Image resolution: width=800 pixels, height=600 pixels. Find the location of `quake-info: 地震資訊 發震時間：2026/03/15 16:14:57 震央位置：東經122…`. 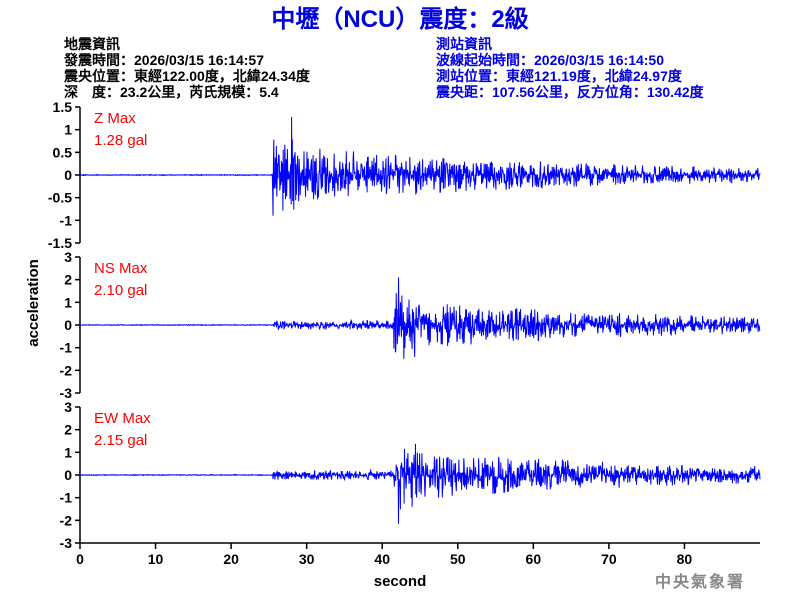

quake-info: 地震資訊 發震時間：2026/03/15 16:14:57 震央位置：東經122… is located at coordinates (187, 68).